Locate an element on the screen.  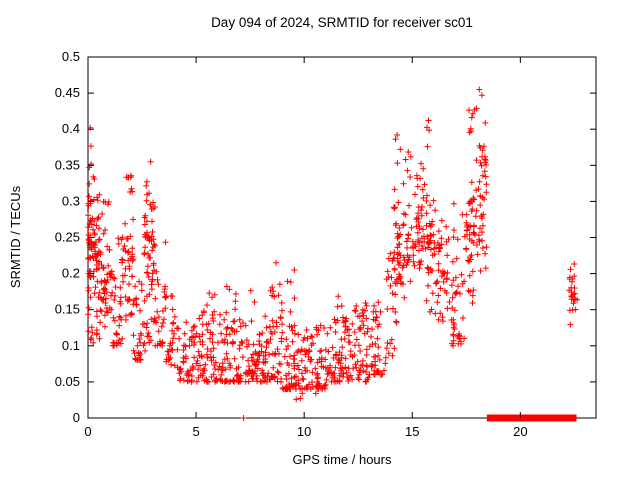
x-axis-label: GPS time / hours is located at coordinates (342, 459).